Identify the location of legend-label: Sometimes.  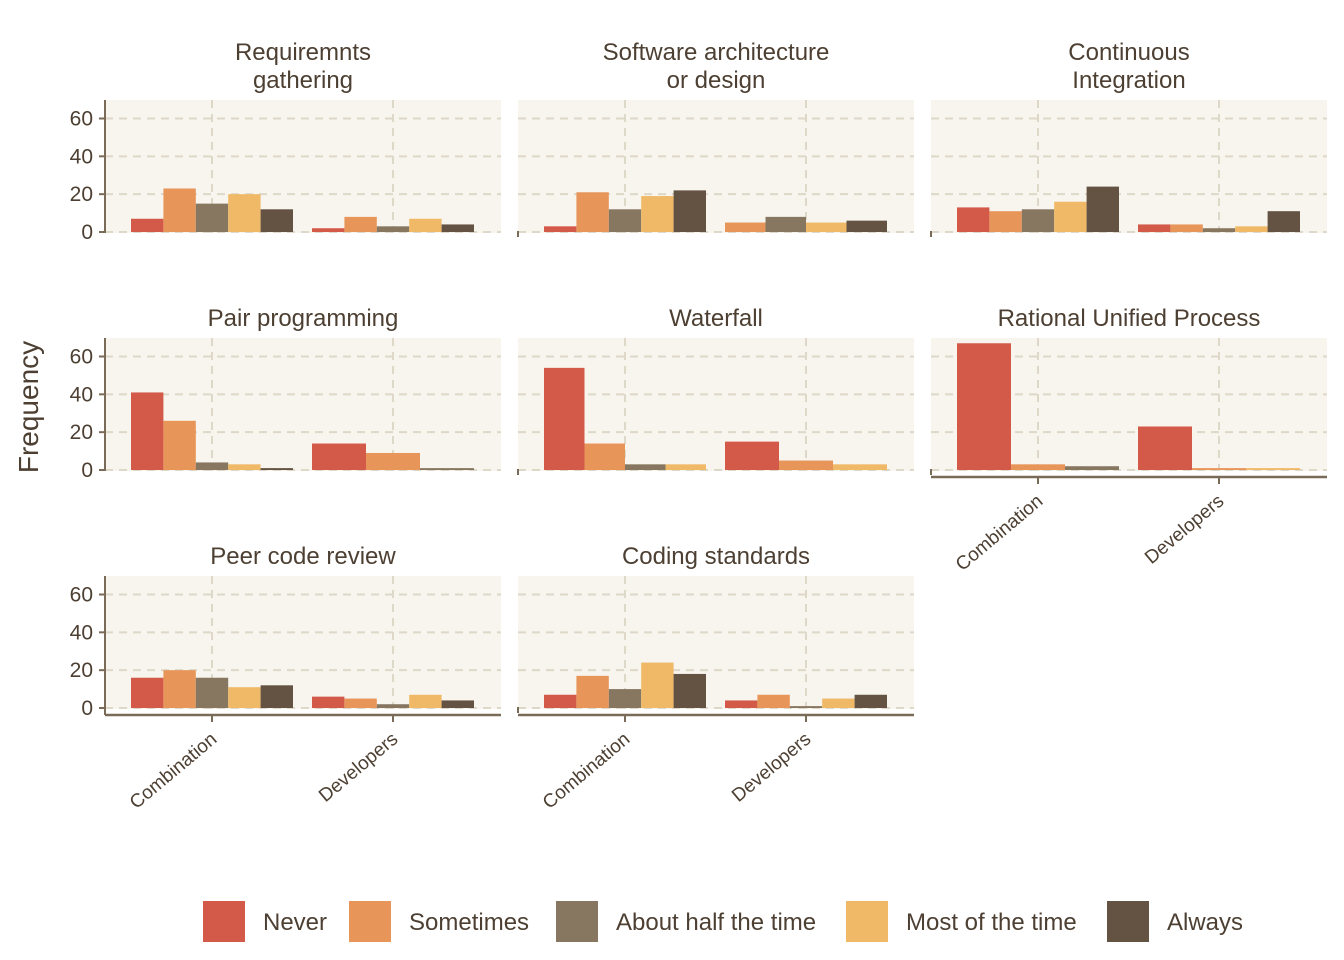
(469, 922).